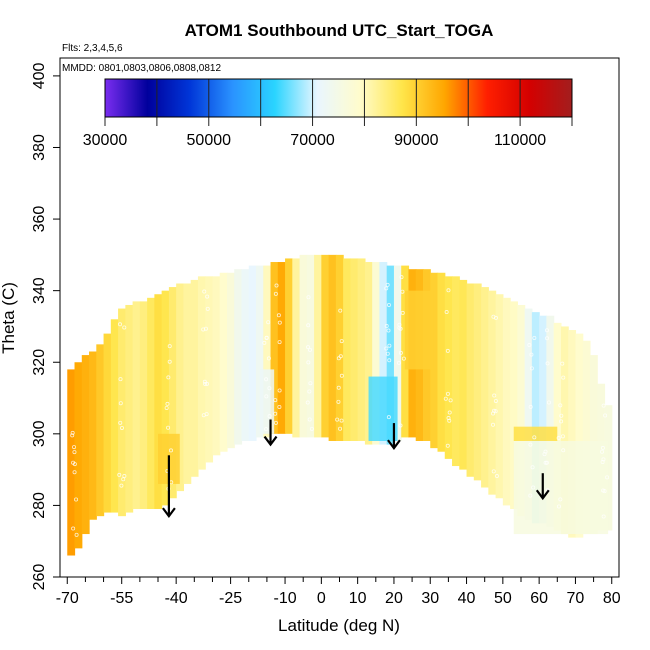 This screenshot has width=650, height=650. I want to click on heat-feature, so click(561, 487).